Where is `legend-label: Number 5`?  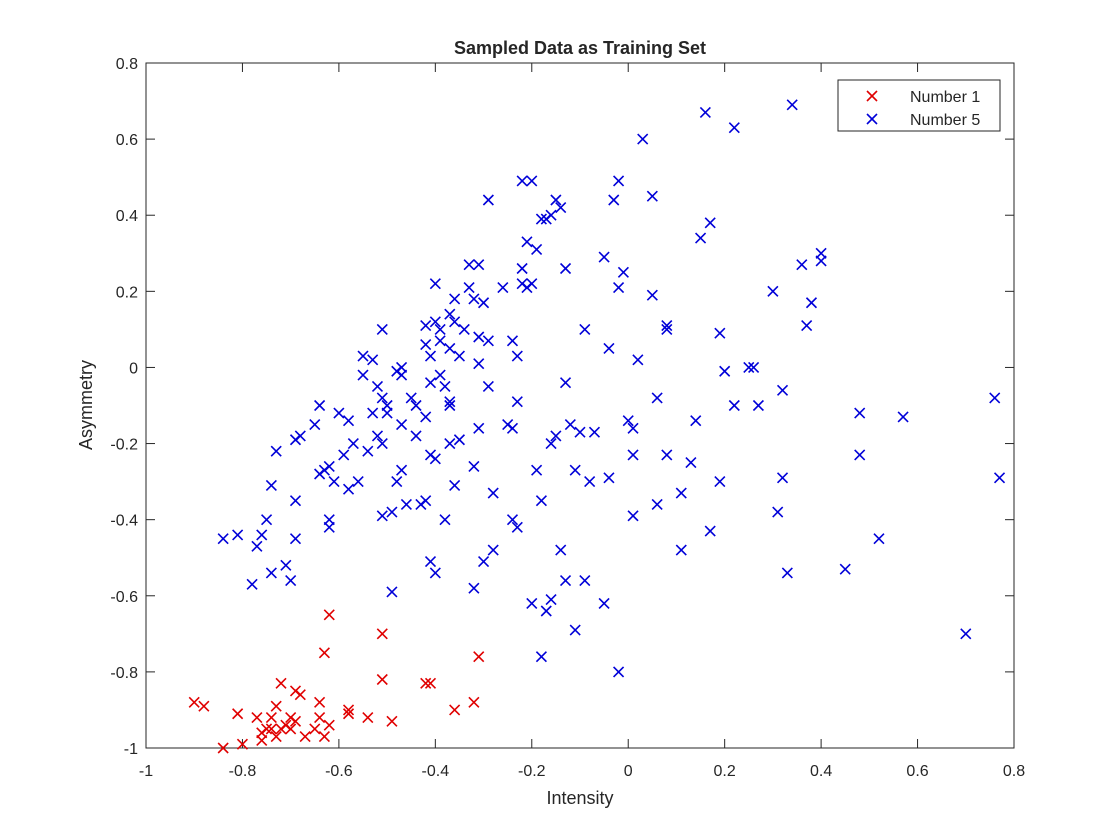 legend-label: Number 5 is located at coordinates (945, 120).